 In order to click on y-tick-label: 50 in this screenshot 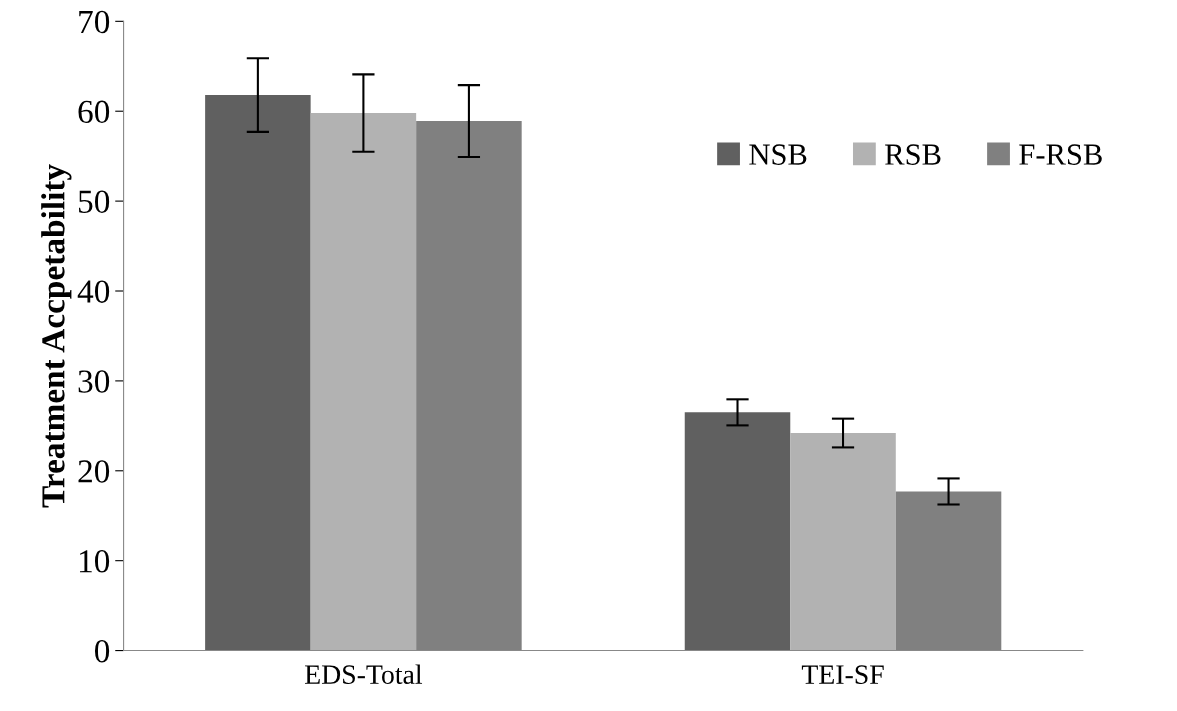, I will do `click(94, 201)`.